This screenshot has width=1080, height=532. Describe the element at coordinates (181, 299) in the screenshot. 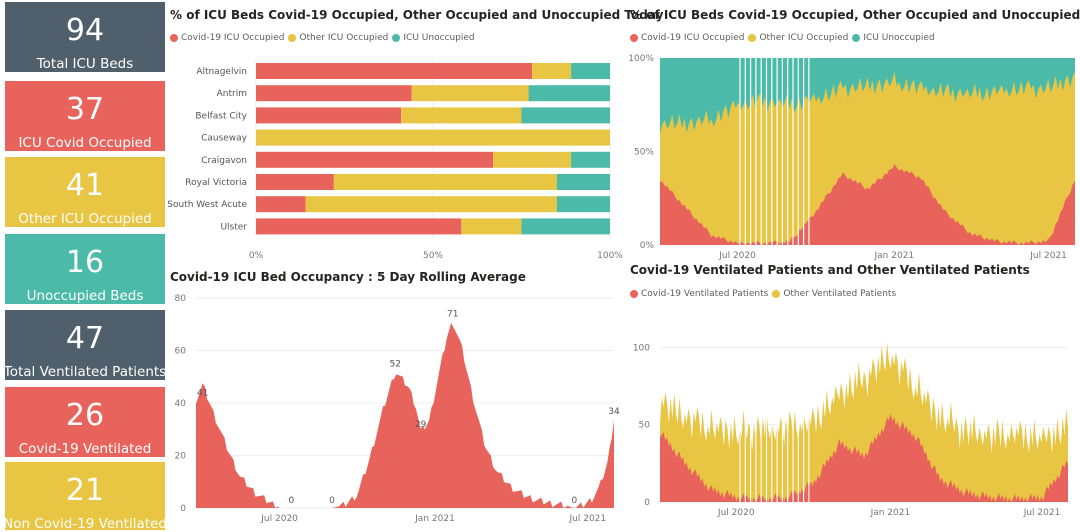

I see `y-tick-label: 80` at that location.